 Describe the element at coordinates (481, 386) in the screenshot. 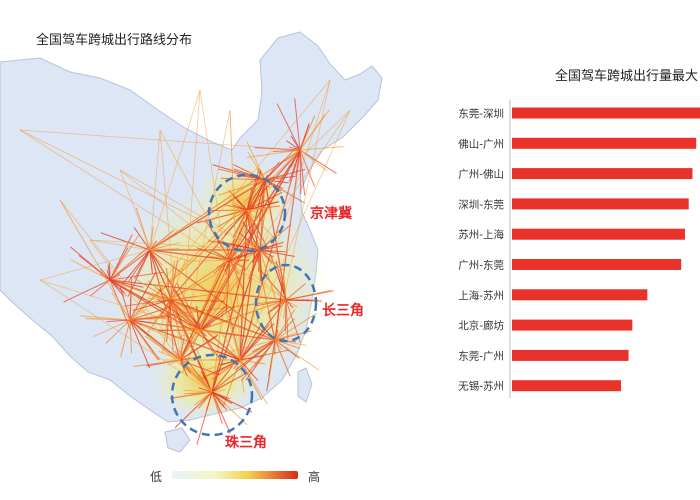

I see `bar-label-9: 无锡-苏州` at that location.